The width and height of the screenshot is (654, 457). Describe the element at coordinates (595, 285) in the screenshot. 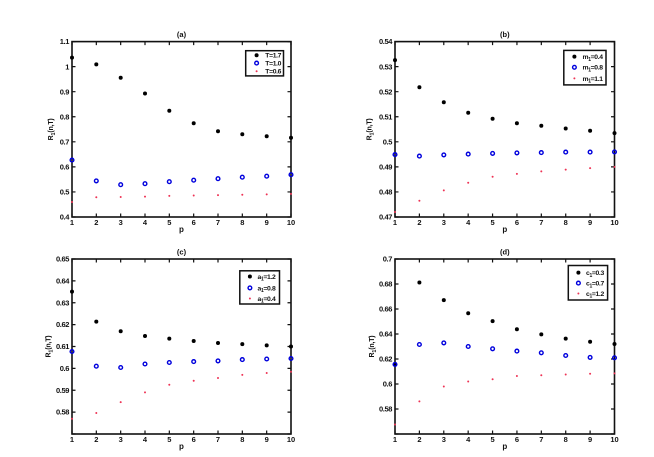

I see `svg-text: c1=0.7` at that location.